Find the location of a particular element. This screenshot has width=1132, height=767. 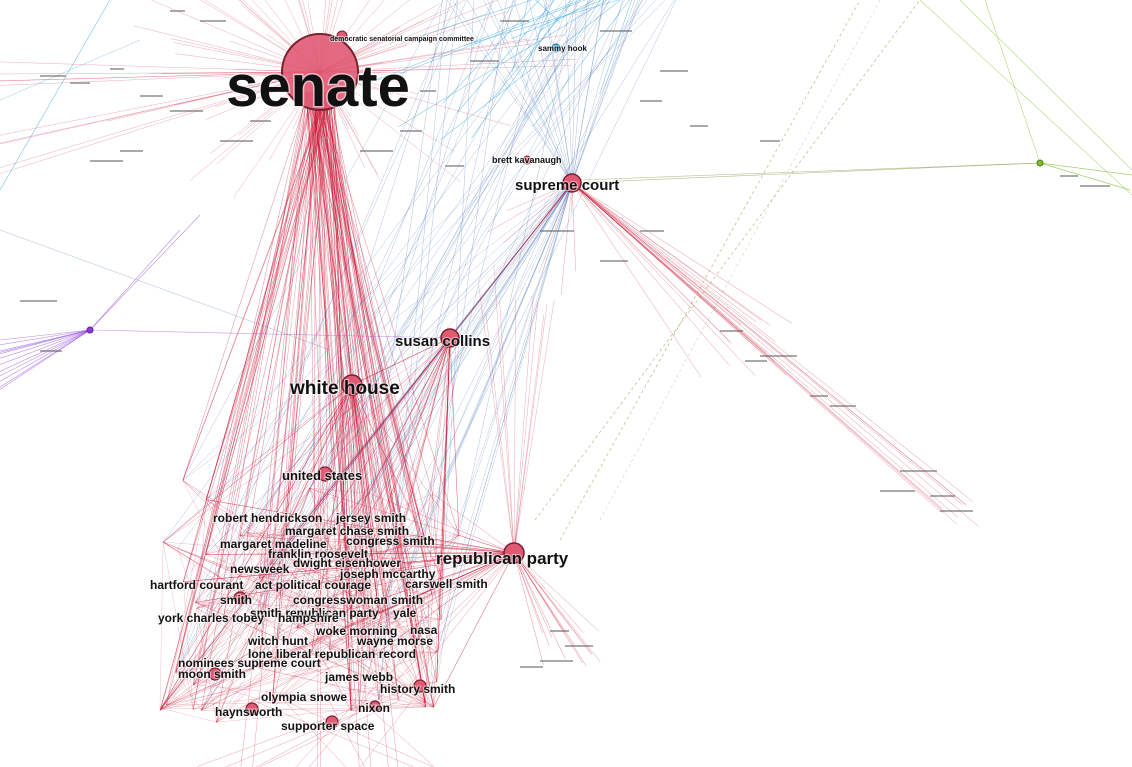

label-james-webb: james webb is located at coordinates (358, 677).